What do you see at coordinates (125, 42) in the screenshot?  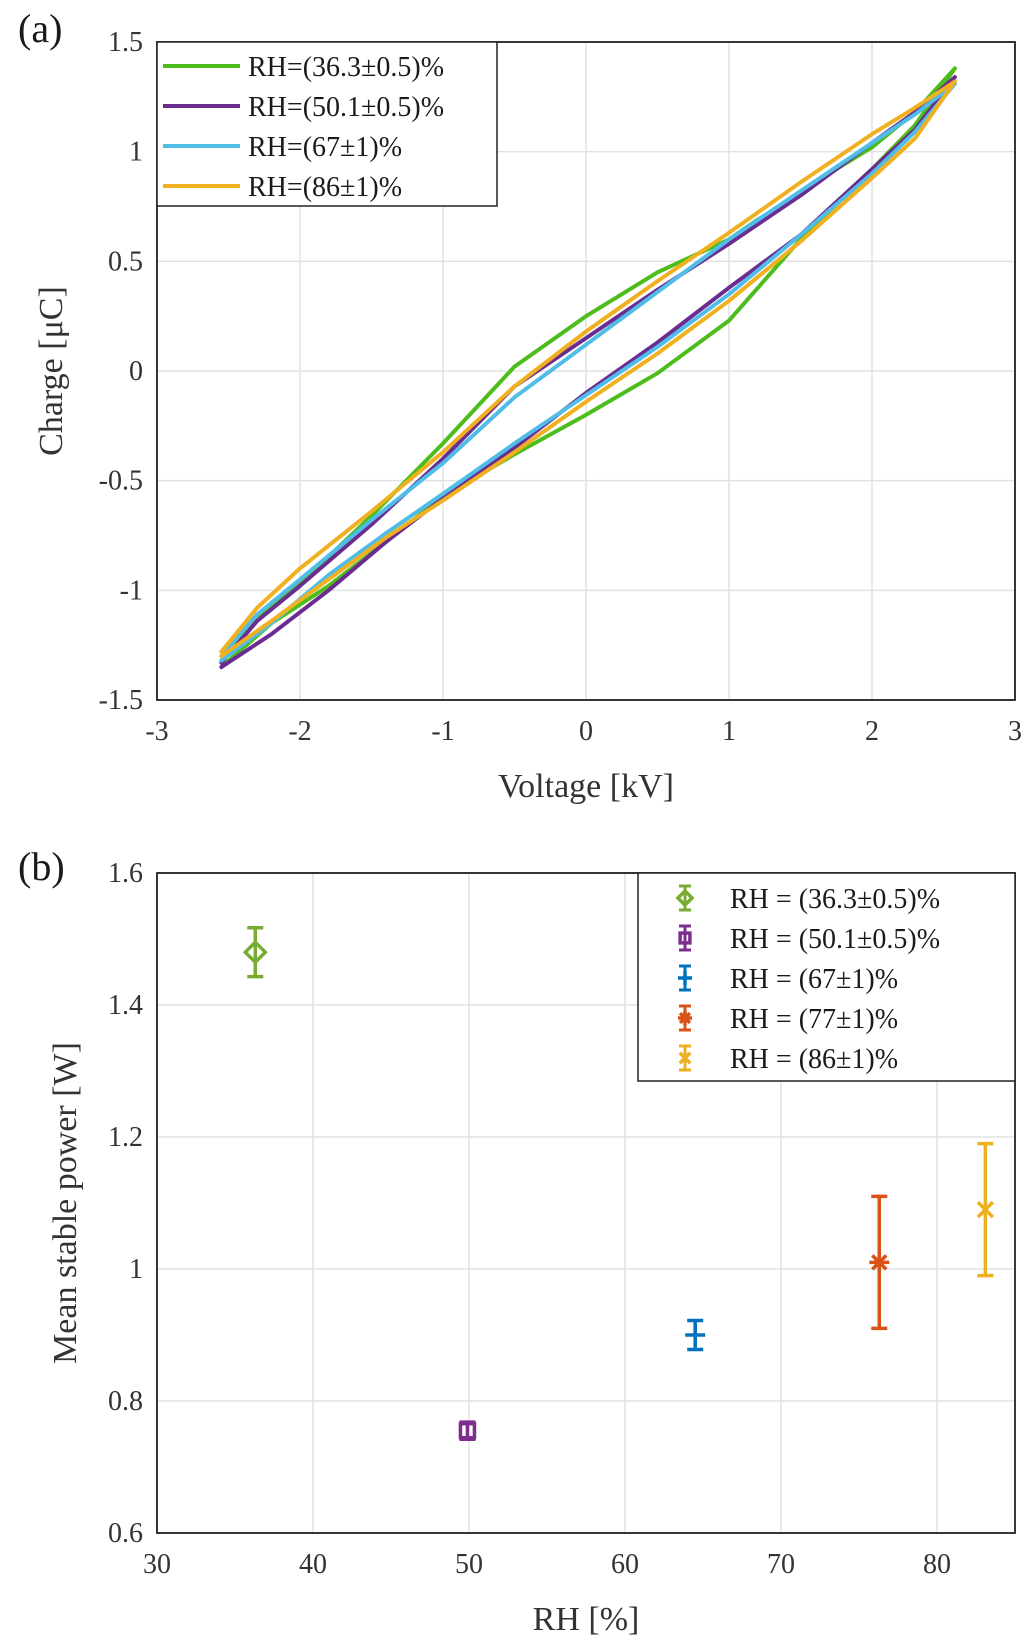 I see `y-tick-label: 1.5` at bounding box center [125, 42].